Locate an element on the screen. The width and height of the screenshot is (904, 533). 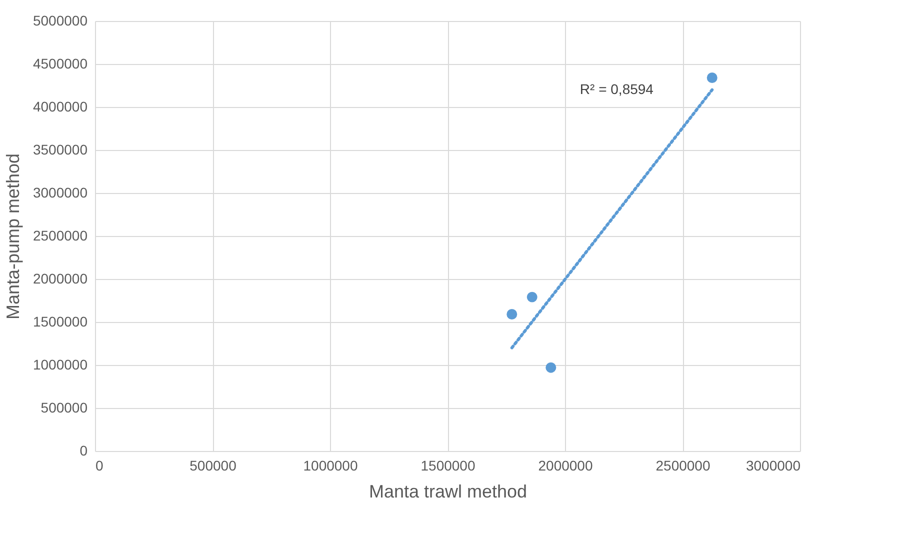
y-tick-label: 4500000 is located at coordinates (60, 64).